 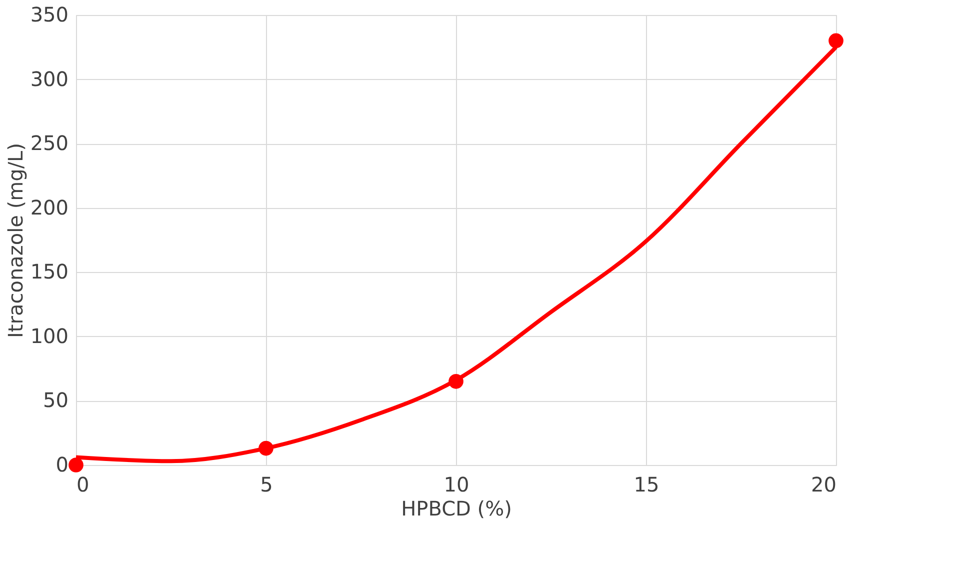 What do you see at coordinates (83, 484) in the screenshot?
I see `x-tick-label: 0` at bounding box center [83, 484].